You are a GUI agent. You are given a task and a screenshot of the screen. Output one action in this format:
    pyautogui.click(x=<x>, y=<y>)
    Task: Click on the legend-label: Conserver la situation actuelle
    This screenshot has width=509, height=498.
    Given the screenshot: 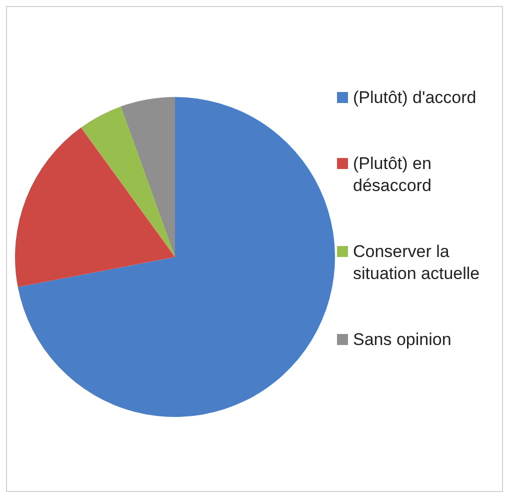 What is the action you would take?
    pyautogui.click(x=417, y=263)
    